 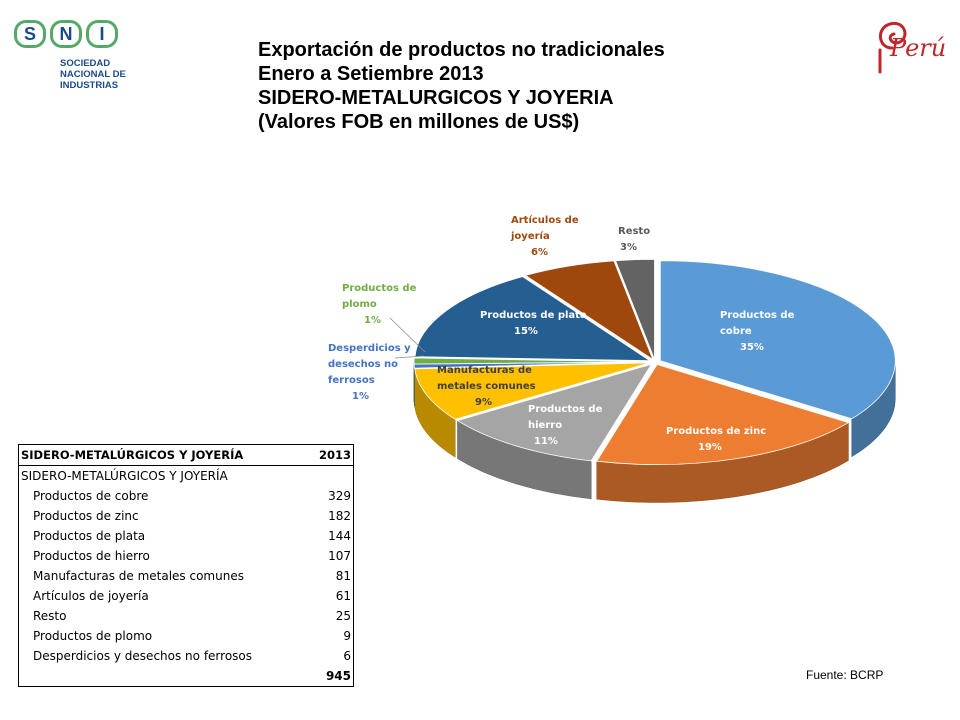 I want to click on slice-articulos-de-joyeria, so click(x=589, y=310).